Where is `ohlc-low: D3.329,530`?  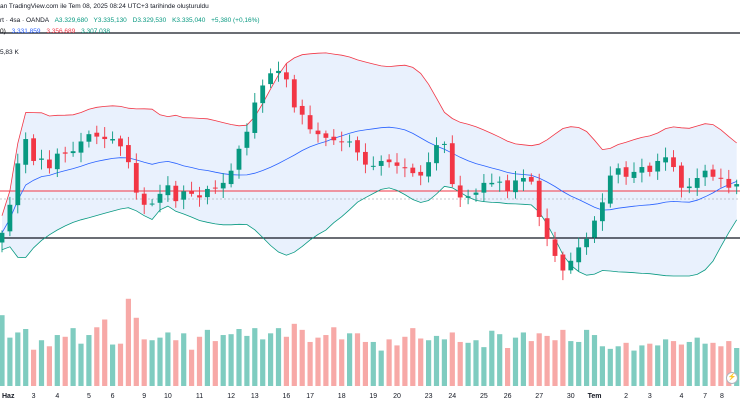
ohlc-low: D3.329,530 is located at coordinates (149, 20).